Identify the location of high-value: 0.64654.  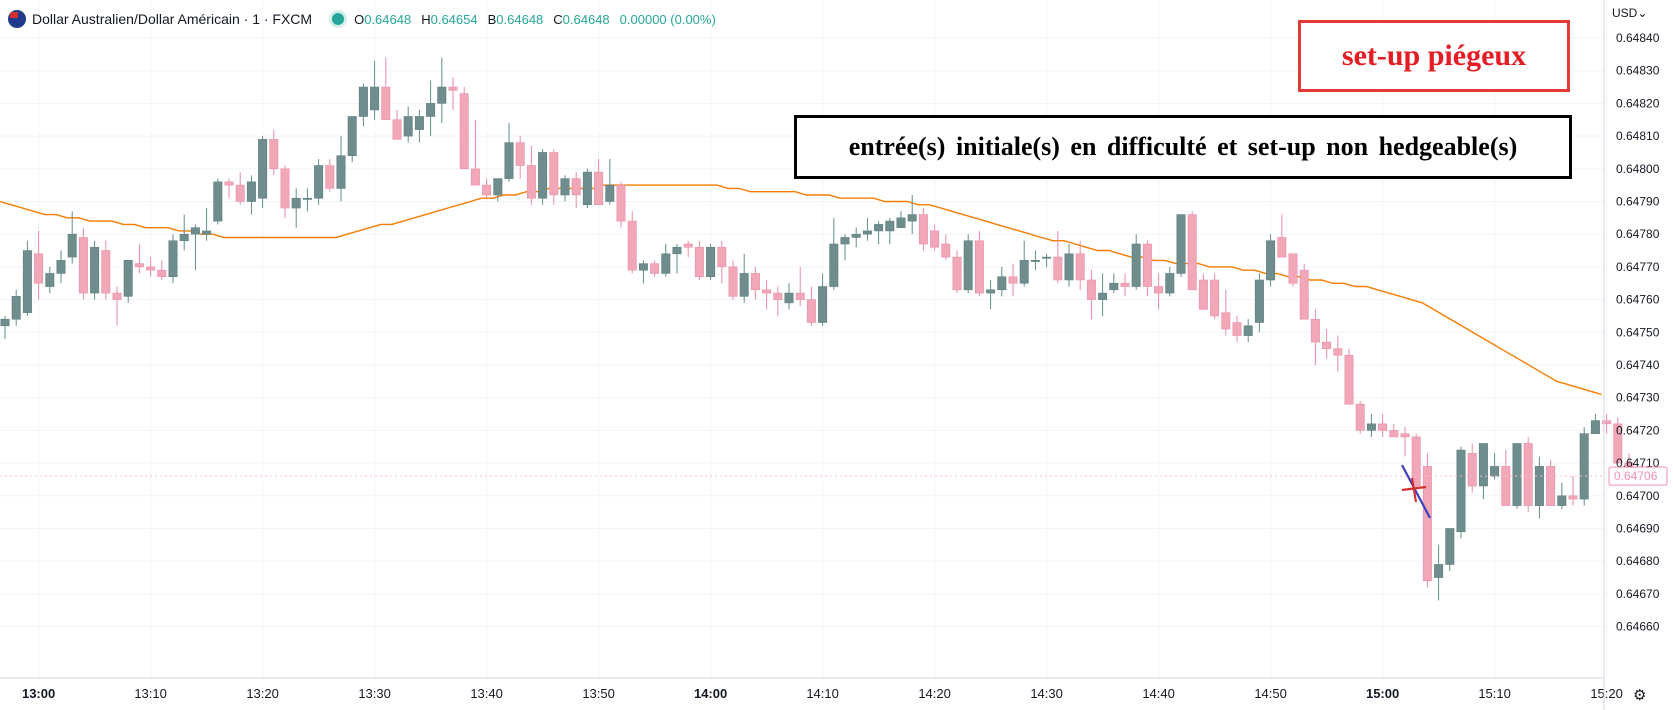
(454, 19).